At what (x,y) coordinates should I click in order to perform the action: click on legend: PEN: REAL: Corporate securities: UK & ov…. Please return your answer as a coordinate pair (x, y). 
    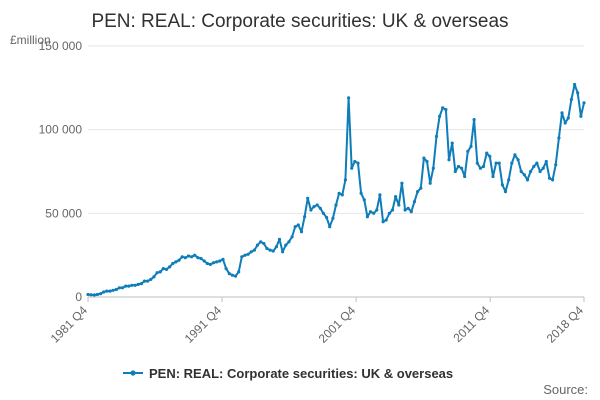
    Looking at the image, I should click on (288, 373).